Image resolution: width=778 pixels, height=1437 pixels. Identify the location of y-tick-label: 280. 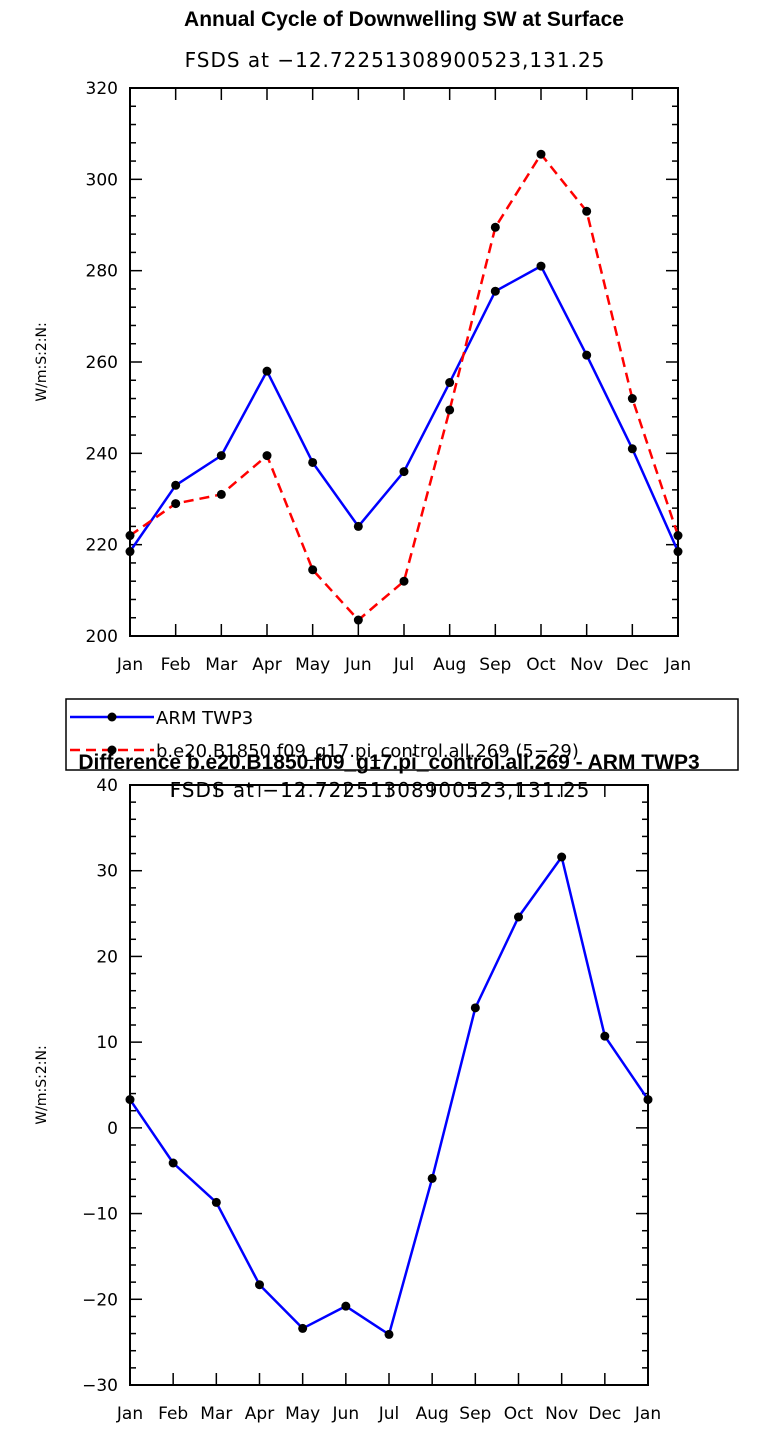
(102, 272).